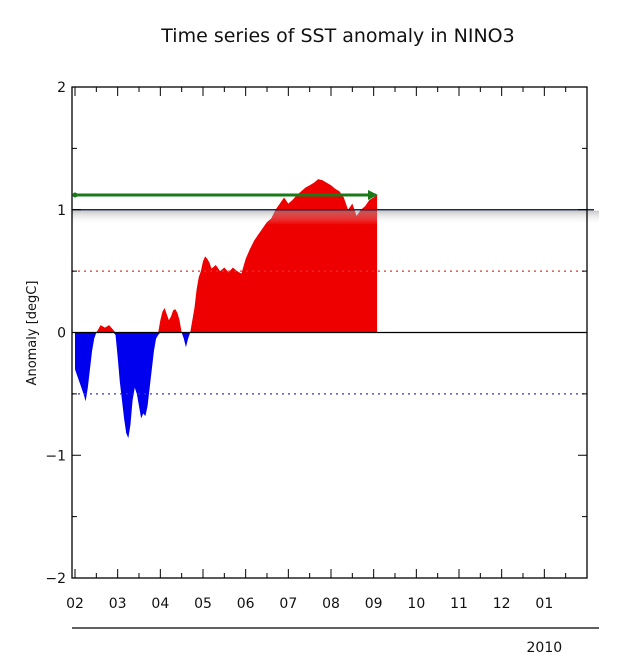 This screenshot has height=668, width=626. I want to click on y-tick-label: −1, so click(55, 456).